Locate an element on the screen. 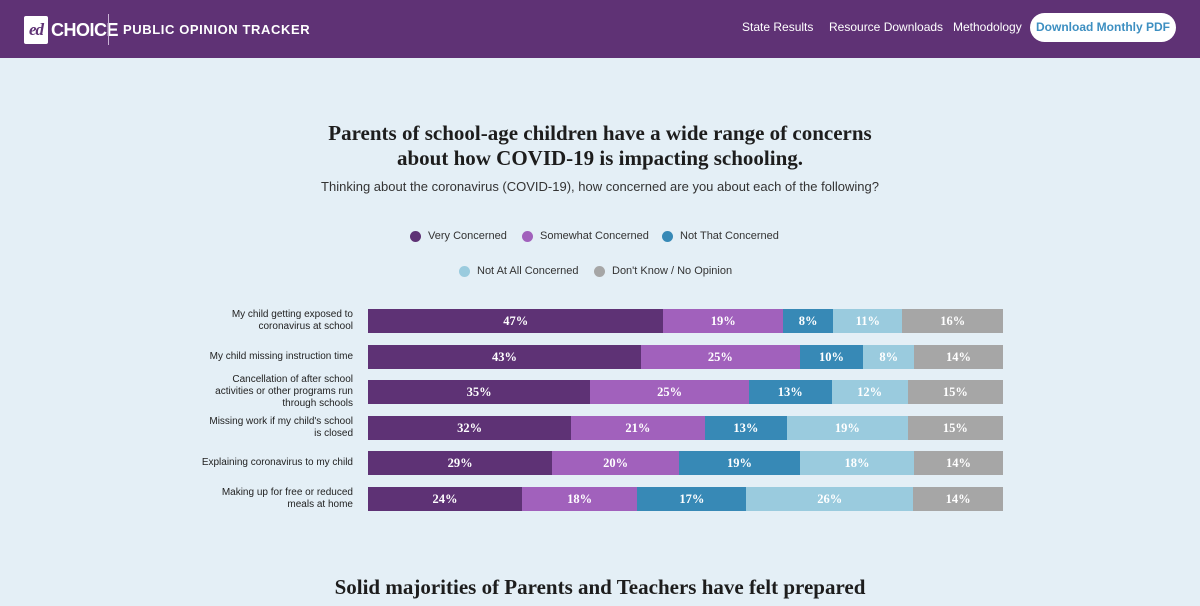 The width and height of the screenshot is (1200, 606). header-divider is located at coordinates (108, 29).